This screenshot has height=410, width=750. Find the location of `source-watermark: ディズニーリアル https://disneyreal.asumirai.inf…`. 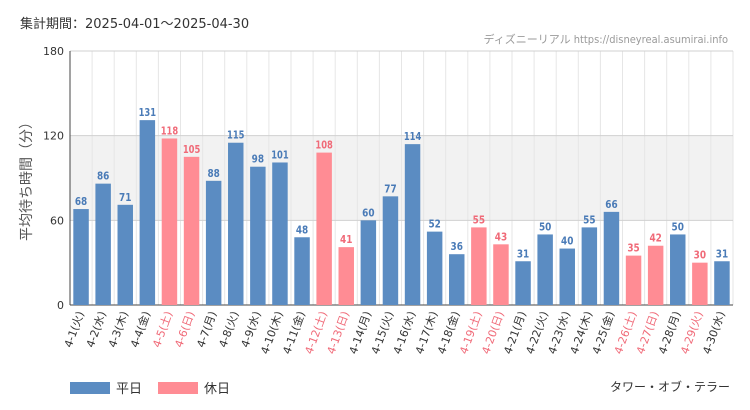

source-watermark: ディズニーリアル https://disneyreal.asumirai.inf… is located at coordinates (605, 39).